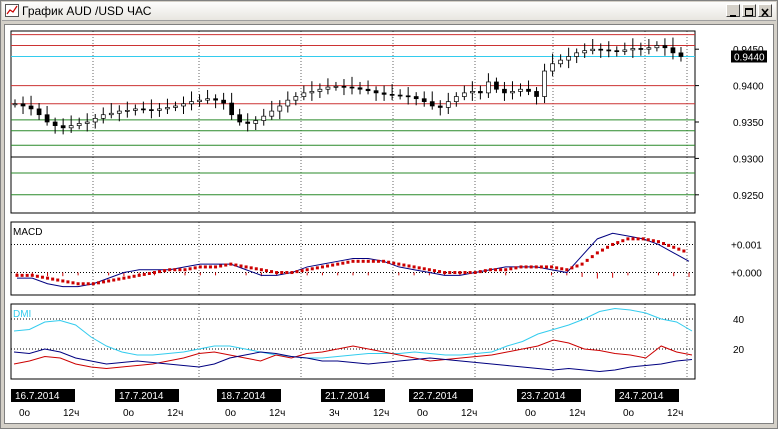 The height and width of the screenshot is (429, 778). I want to click on date-label: 21.7.2014, so click(347, 396).